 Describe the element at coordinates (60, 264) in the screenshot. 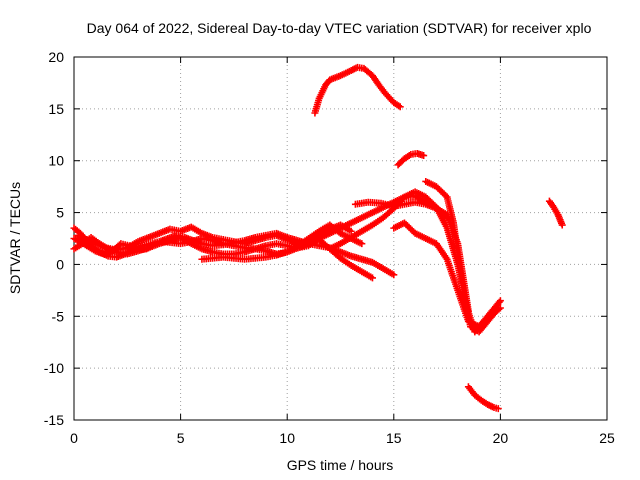

I see `y-tick-label: 0` at that location.